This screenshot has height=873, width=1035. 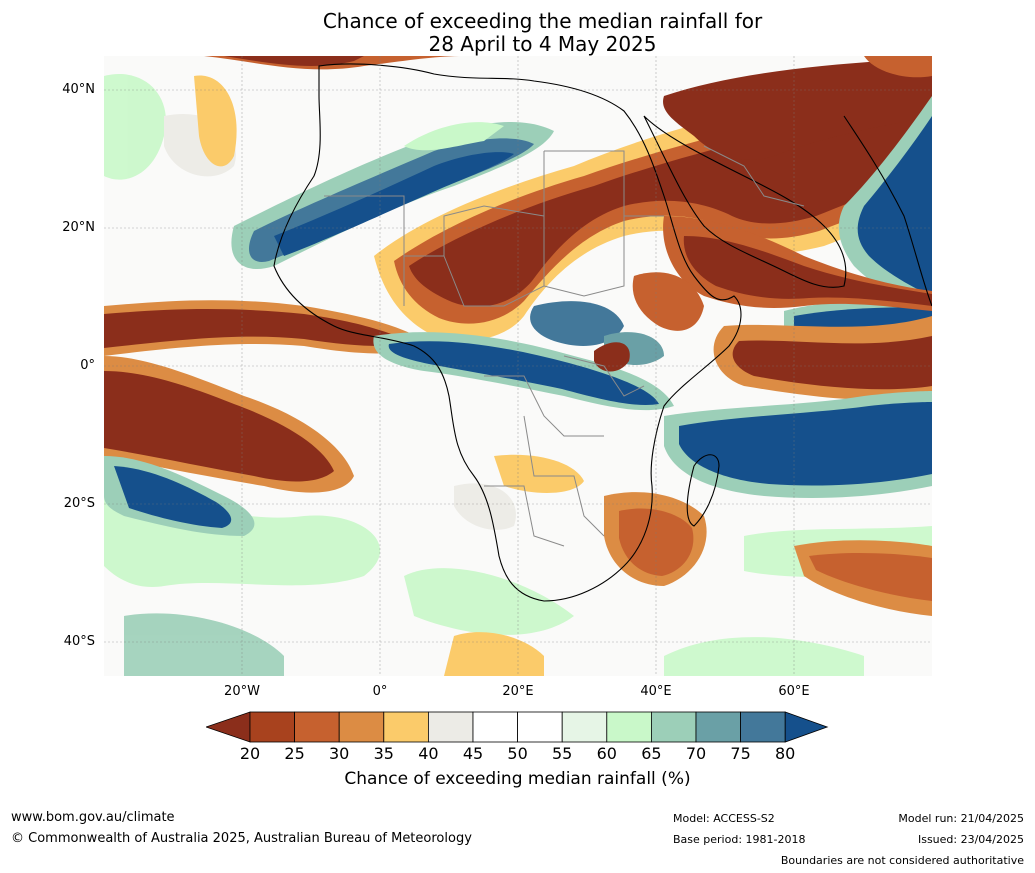 I want to click on lat-label-20n: 20°N, so click(x=78, y=227).